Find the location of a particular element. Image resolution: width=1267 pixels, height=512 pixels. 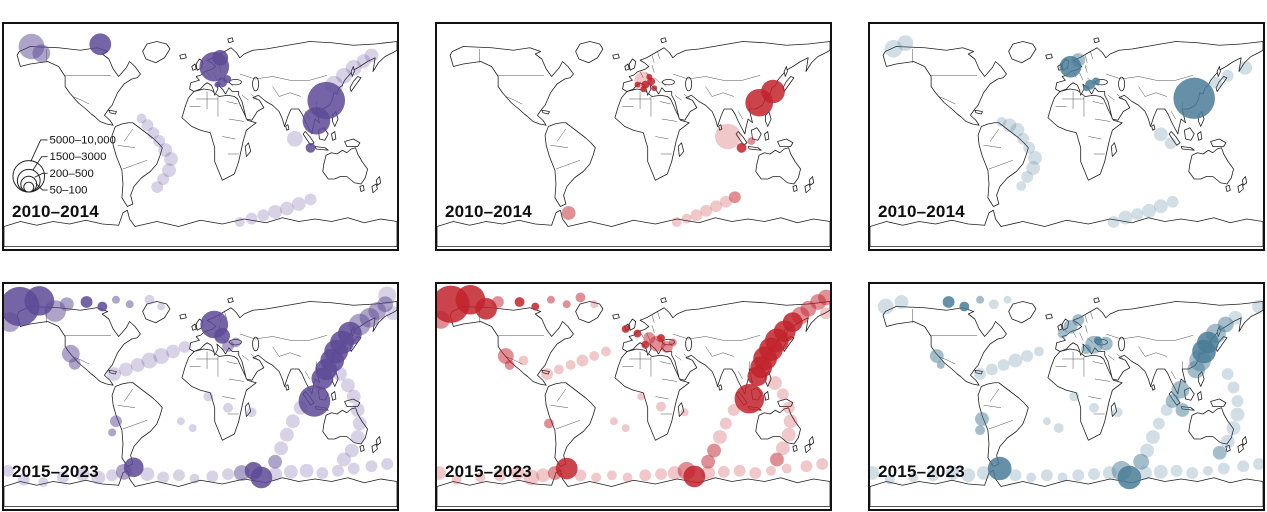

legend-label-1: 5000–10,000 is located at coordinates (83, 140).